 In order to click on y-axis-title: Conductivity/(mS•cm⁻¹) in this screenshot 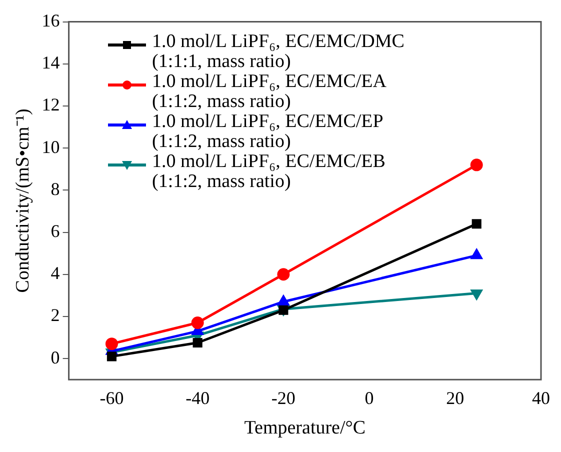, I will do `click(23, 200)`.